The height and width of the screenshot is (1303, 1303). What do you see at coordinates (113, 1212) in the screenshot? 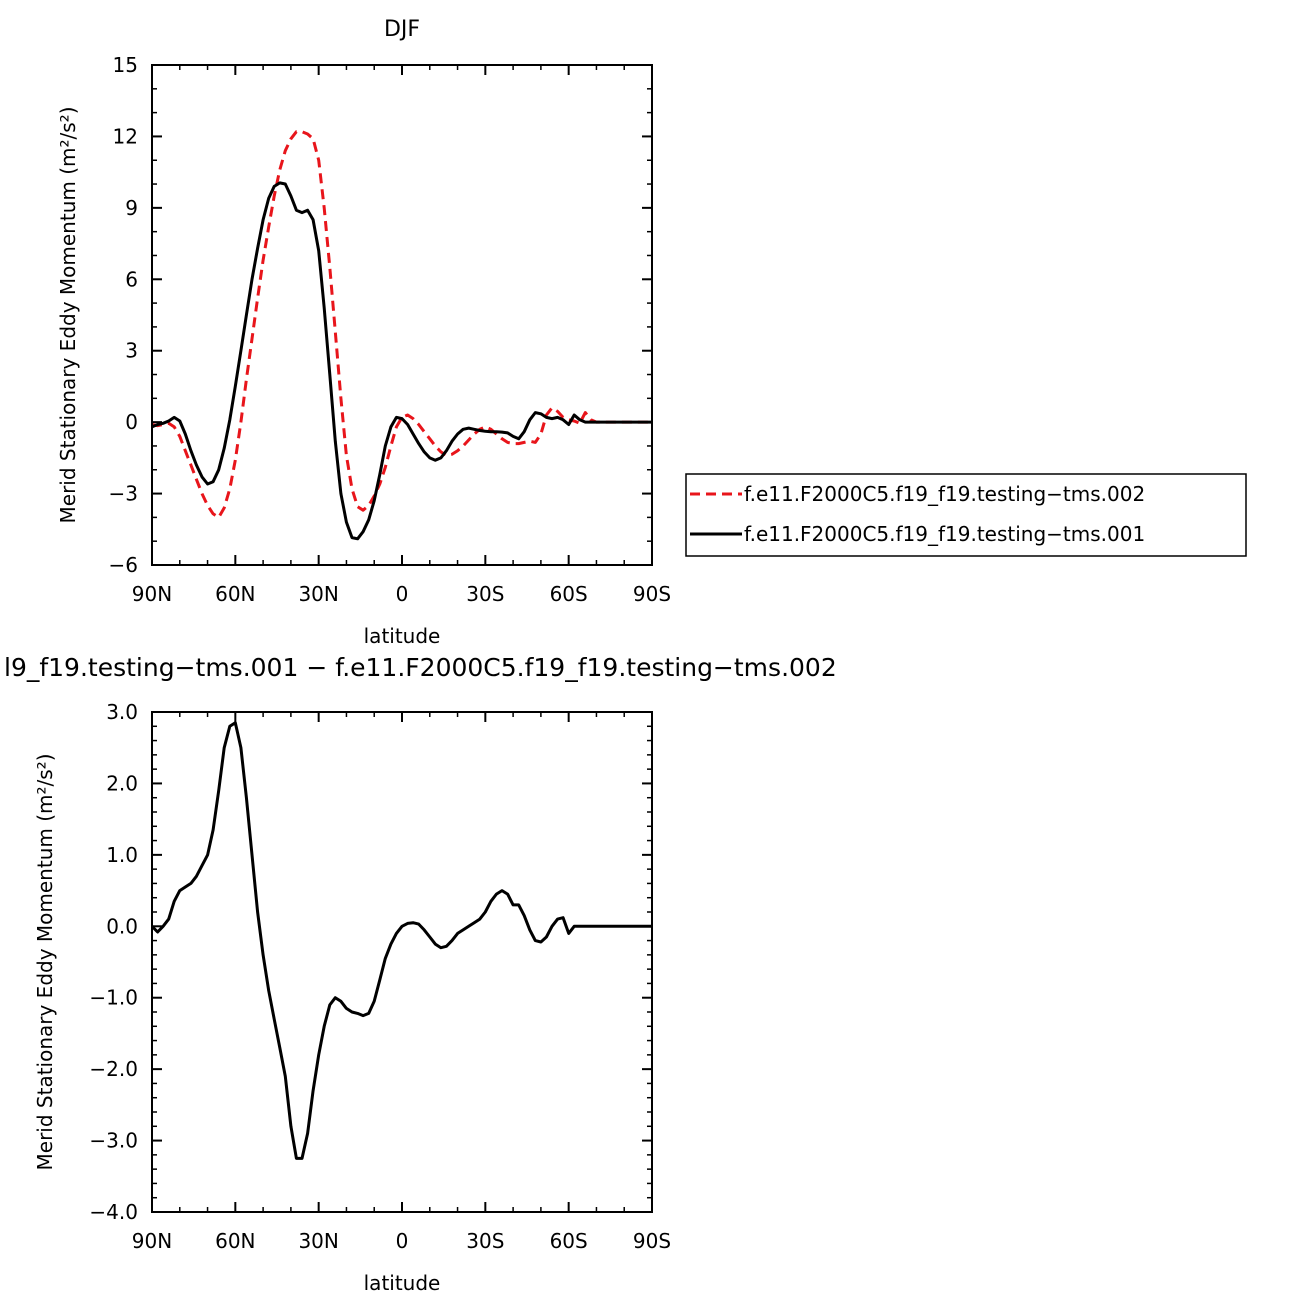
I see `y-tick-label: −4.0` at bounding box center [113, 1212].